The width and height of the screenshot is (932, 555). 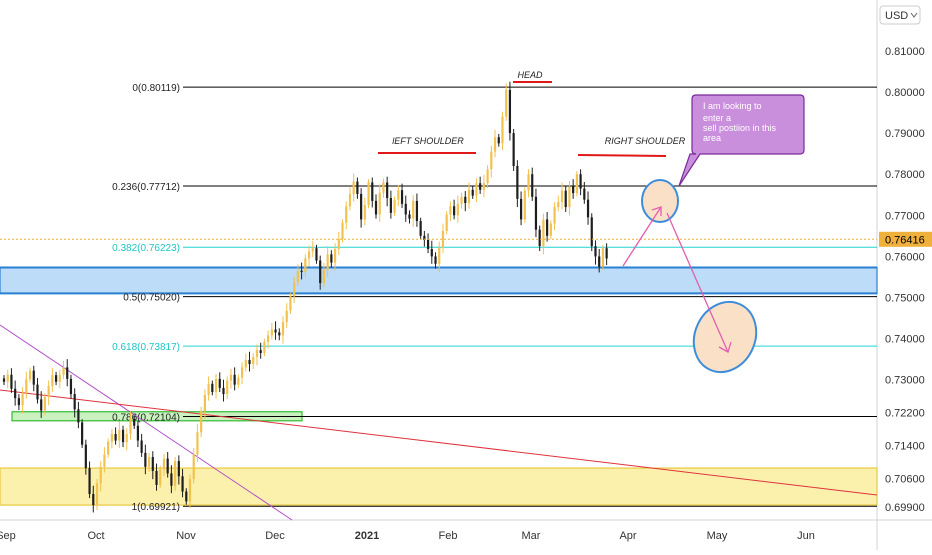 What do you see at coordinates (905, 52) in the screenshot?
I see `price-tick-label: 0.81000` at bounding box center [905, 52].